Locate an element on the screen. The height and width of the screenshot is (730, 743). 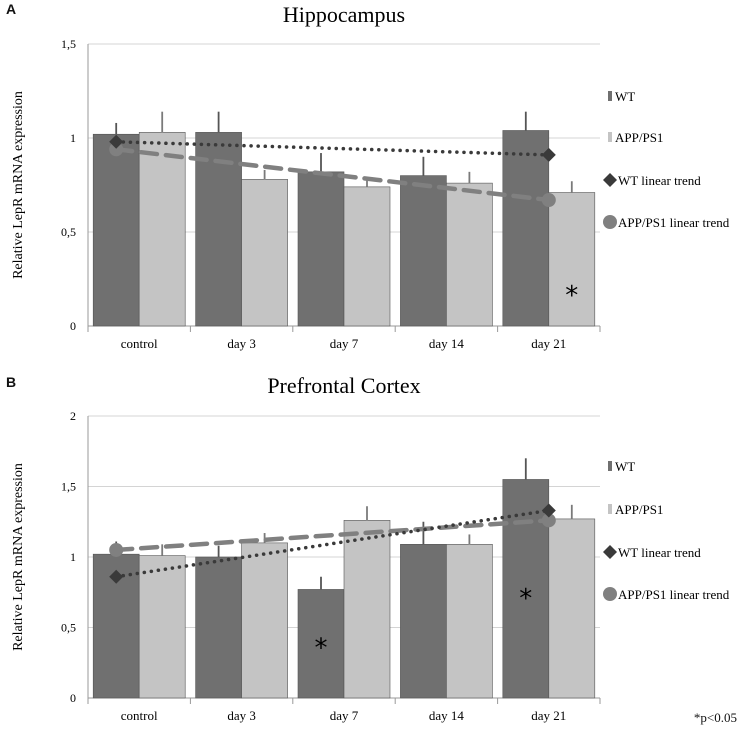
panel-b-trend-wt-start-marker is located at coordinates (116, 576).